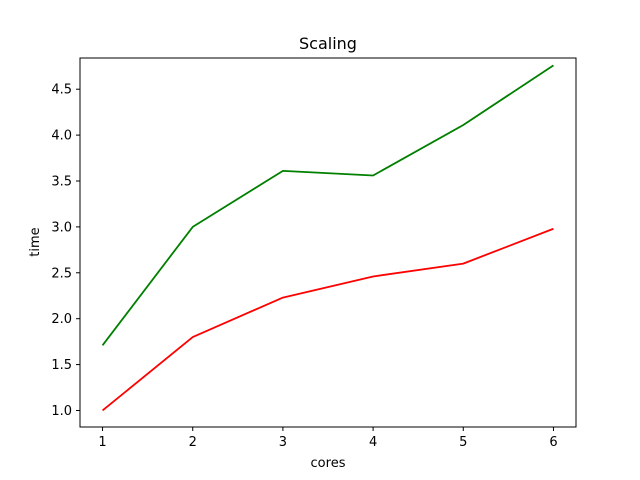 The width and height of the screenshot is (640, 480). I want to click on y-axis-ticks: 1.0 1.5 2.0 2.5 3.0 3.5 4.0 4.5, so click(65, 251).